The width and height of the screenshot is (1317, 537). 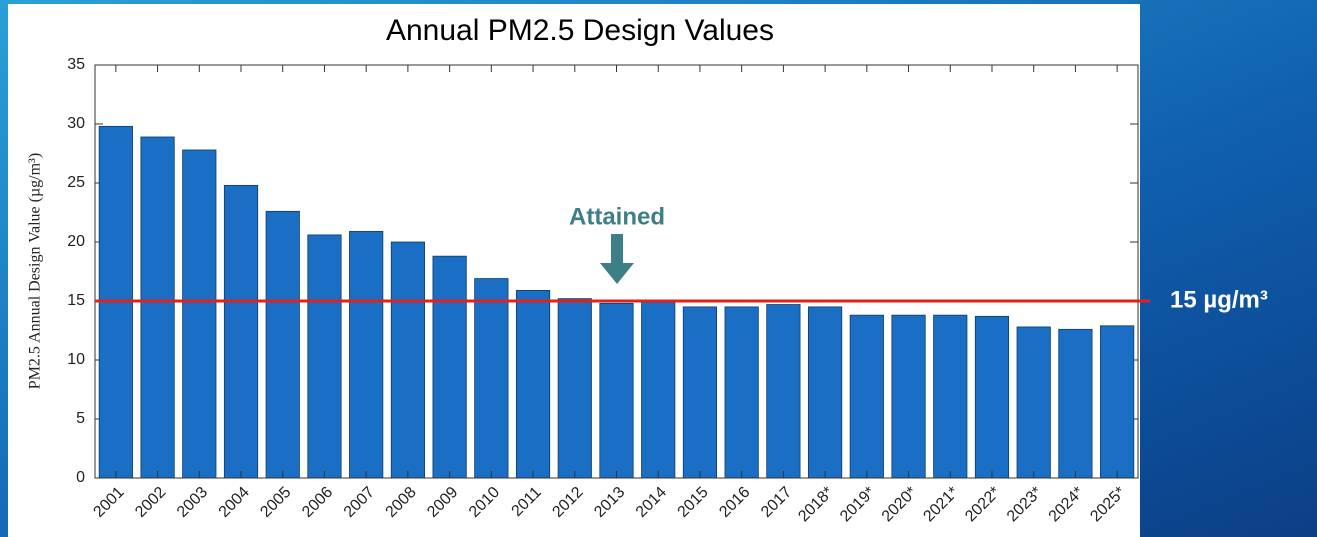 What do you see at coordinates (617, 216) in the screenshot?
I see `annotation: Attained` at bounding box center [617, 216].